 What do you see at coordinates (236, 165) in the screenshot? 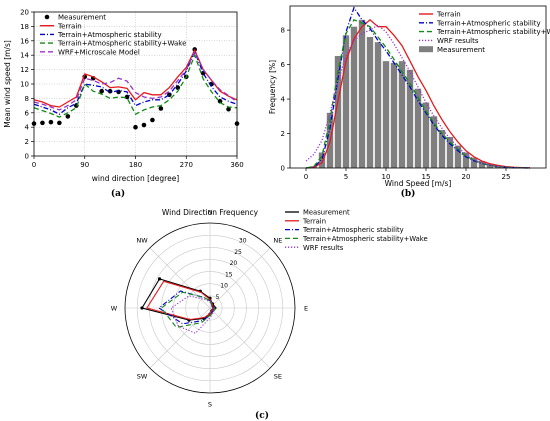
I see `a-x-tick-label: 360` at bounding box center [236, 165].